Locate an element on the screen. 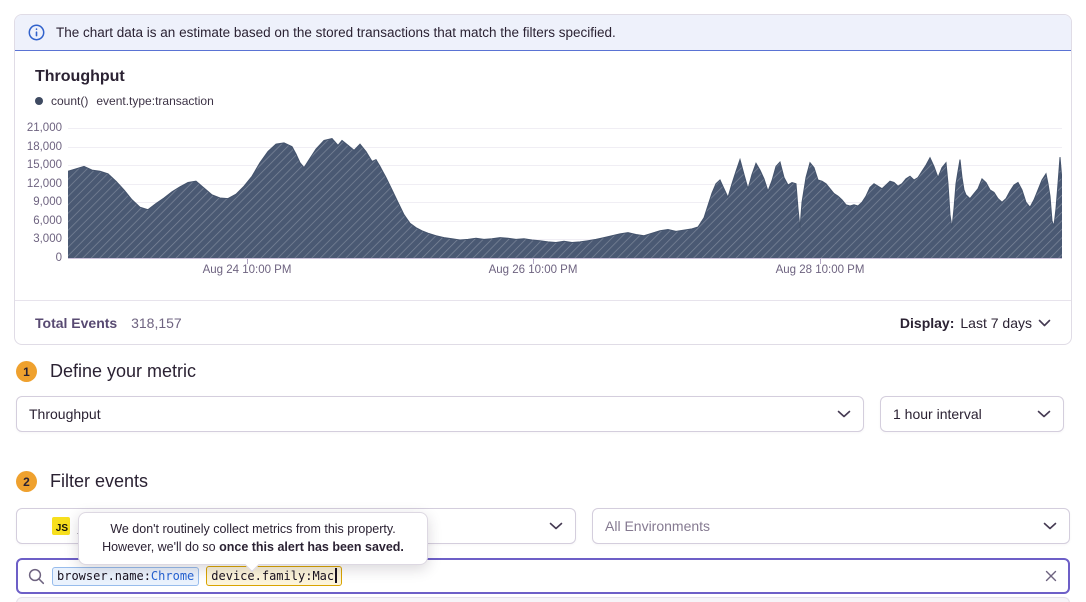 Image resolution: width=1086 pixels, height=602 pixels. define-metric-heading: 1 Define your metric is located at coordinates (106, 371).